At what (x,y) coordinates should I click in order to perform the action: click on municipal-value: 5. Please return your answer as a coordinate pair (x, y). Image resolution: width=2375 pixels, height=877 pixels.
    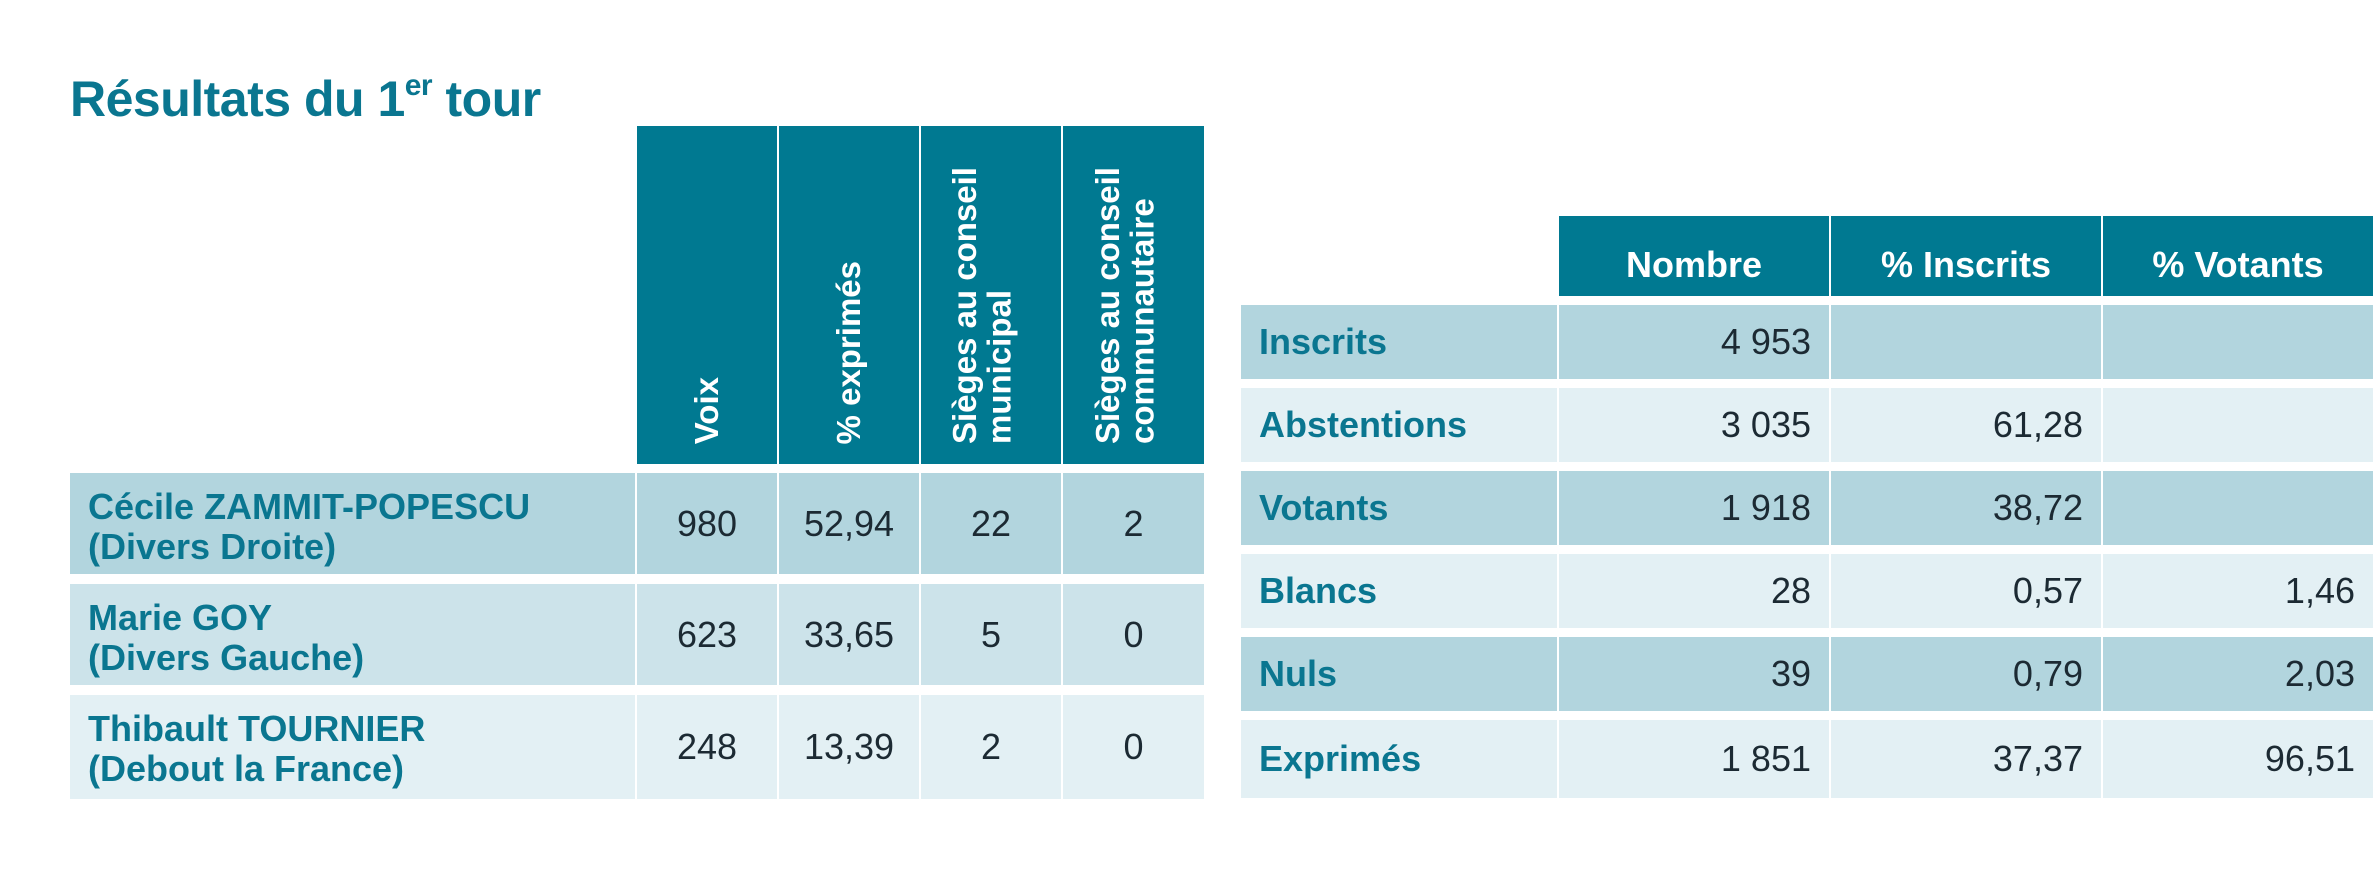
    Looking at the image, I should click on (991, 634).